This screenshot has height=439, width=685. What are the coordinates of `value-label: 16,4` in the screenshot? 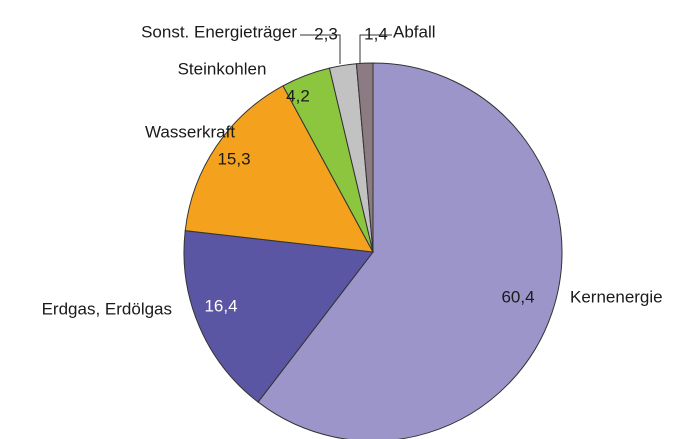 It's located at (220, 305).